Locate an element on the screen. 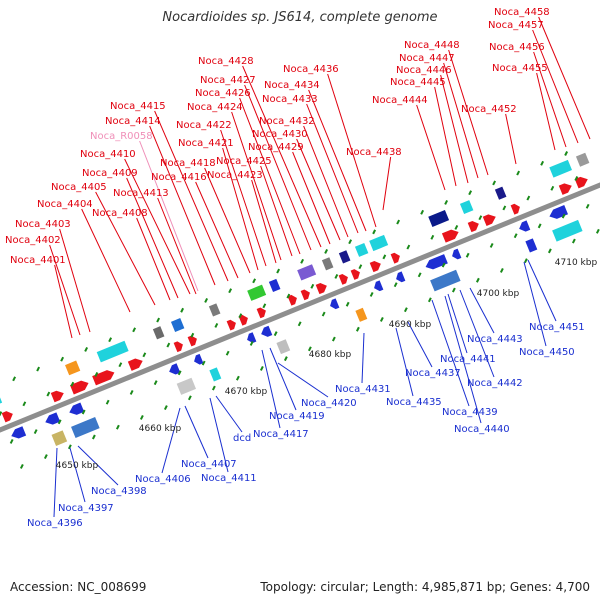 This screenshot has width=600, height=600. map-title: Nocardioides sp. JS614, complete genome is located at coordinates (300, 17).